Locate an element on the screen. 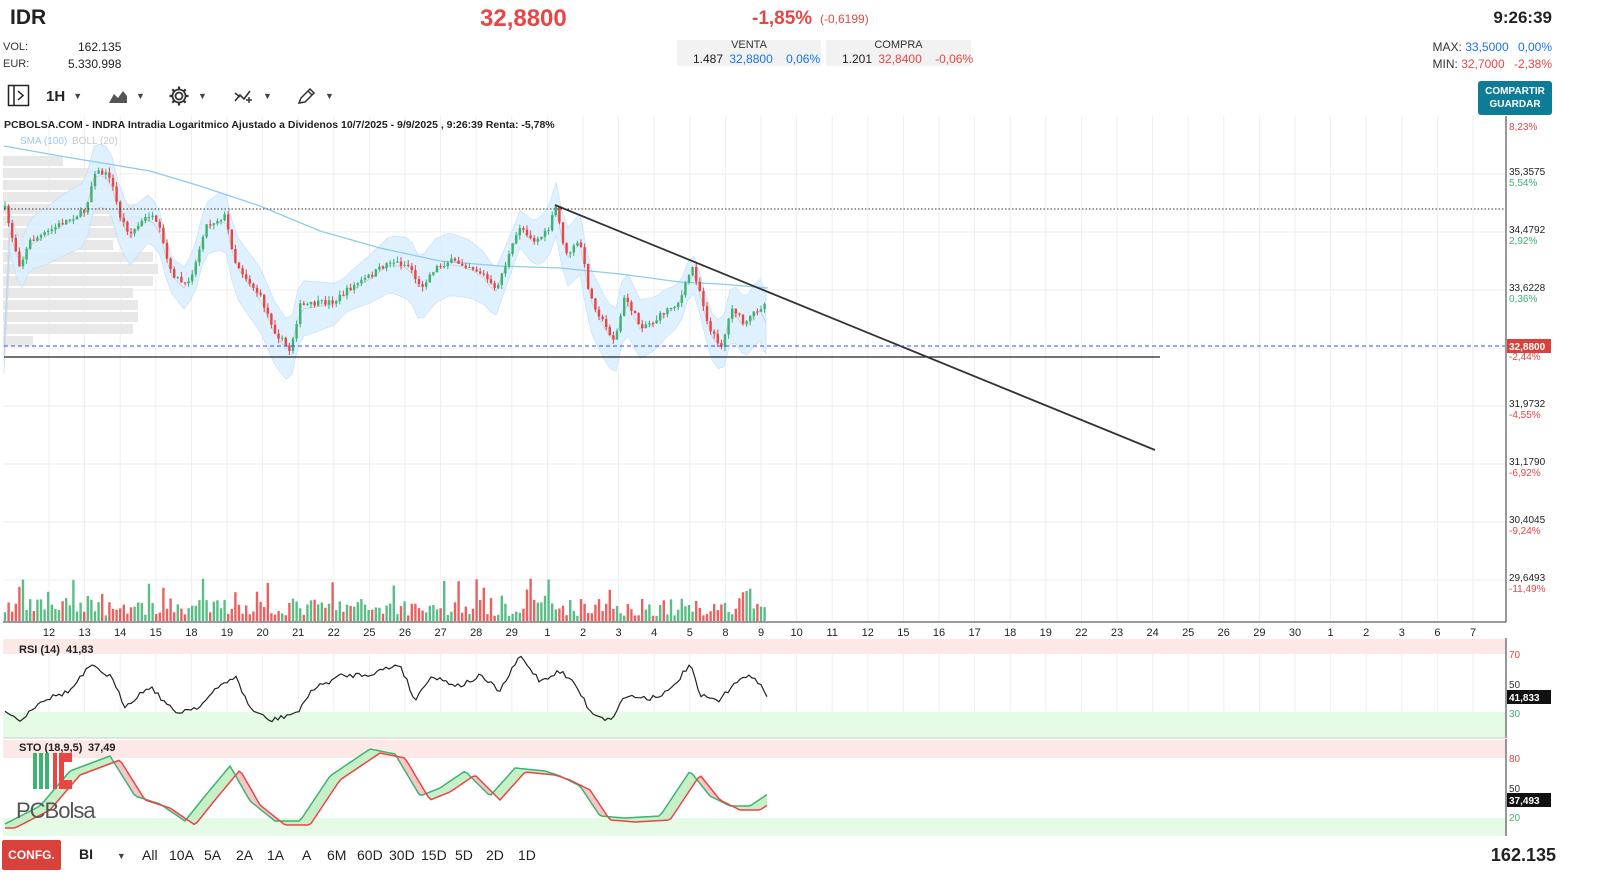  period-button-10a: 10A is located at coordinates (181, 855).